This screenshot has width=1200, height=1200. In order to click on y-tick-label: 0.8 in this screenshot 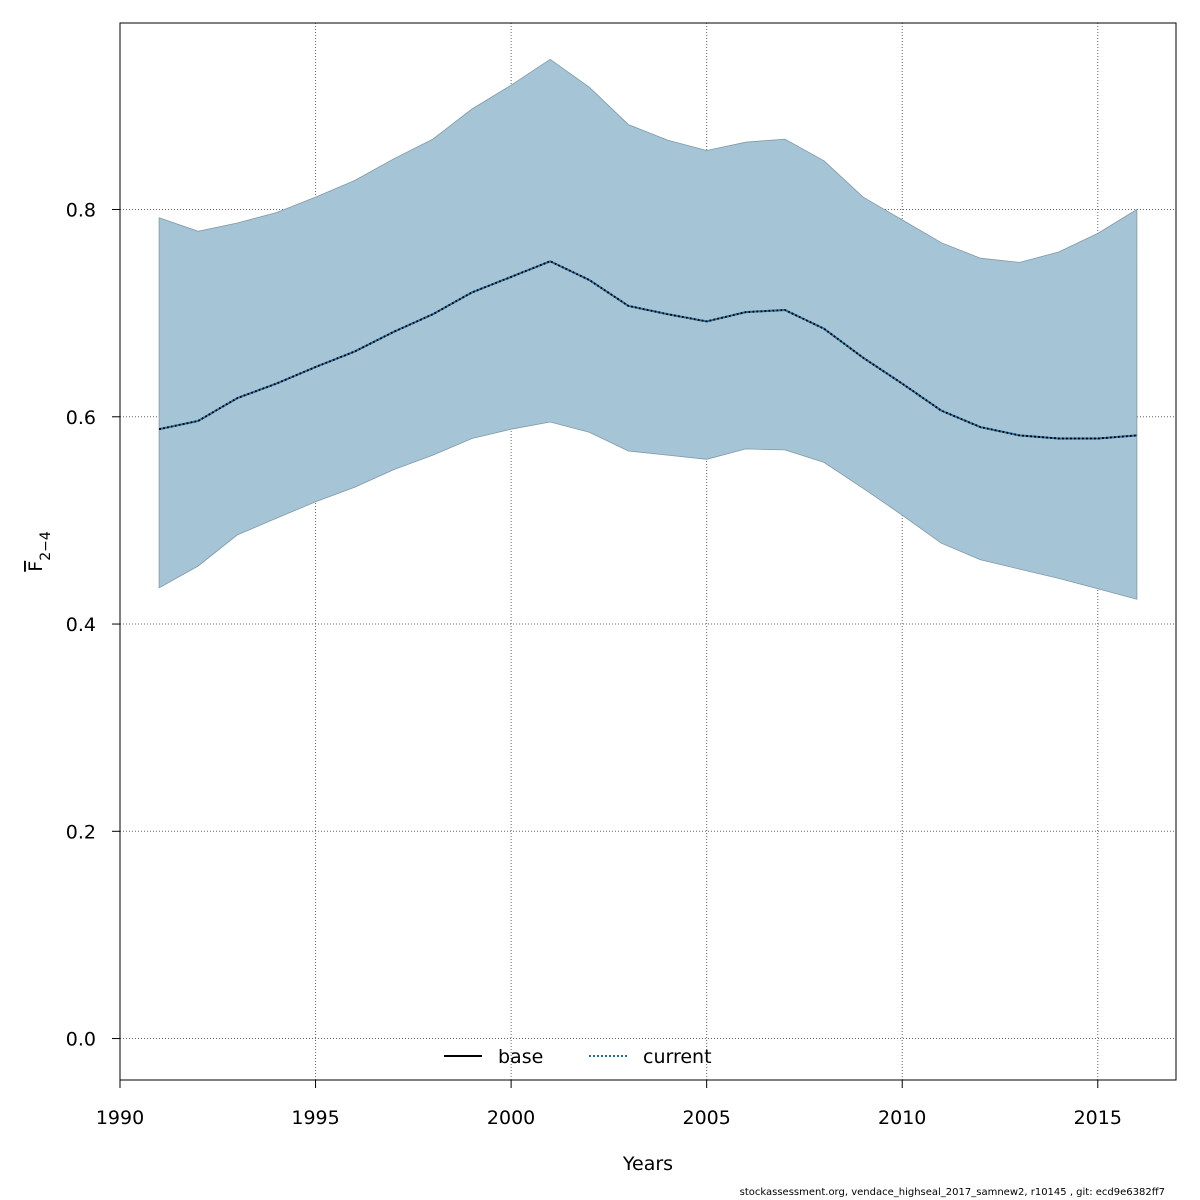, I will do `click(81, 211)`.